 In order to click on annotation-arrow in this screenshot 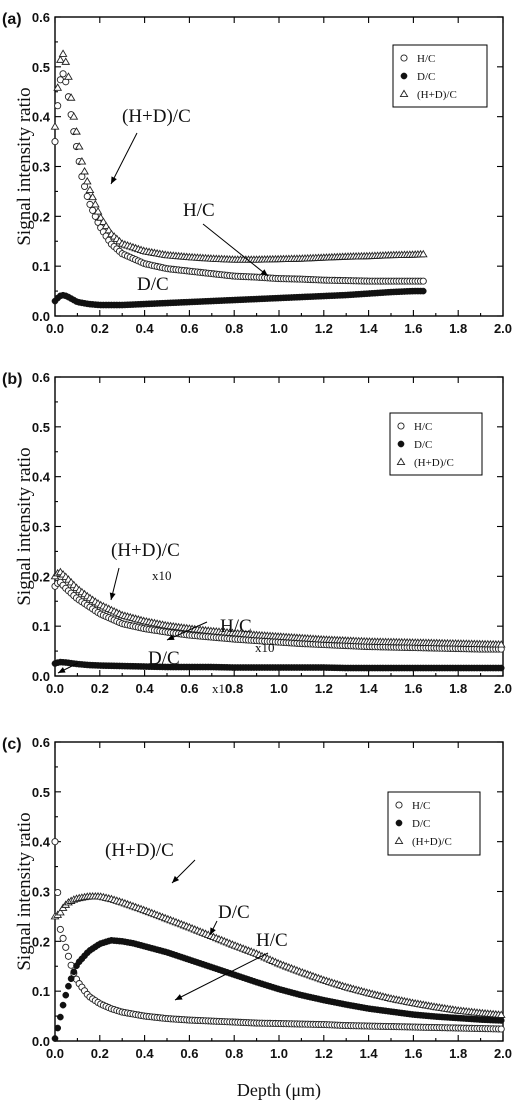, I will do `click(221, 976)`.